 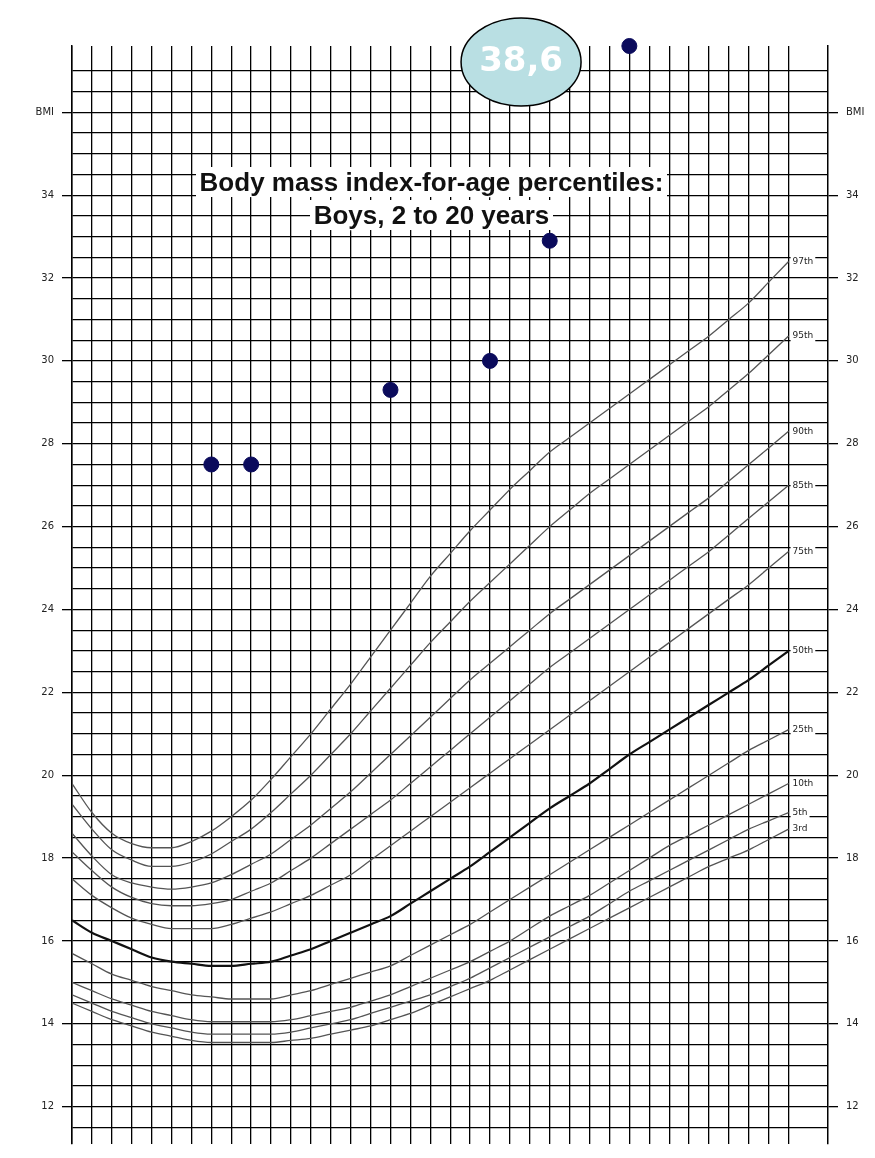 I want to click on y-tick-label: 20, so click(x=47, y=774).